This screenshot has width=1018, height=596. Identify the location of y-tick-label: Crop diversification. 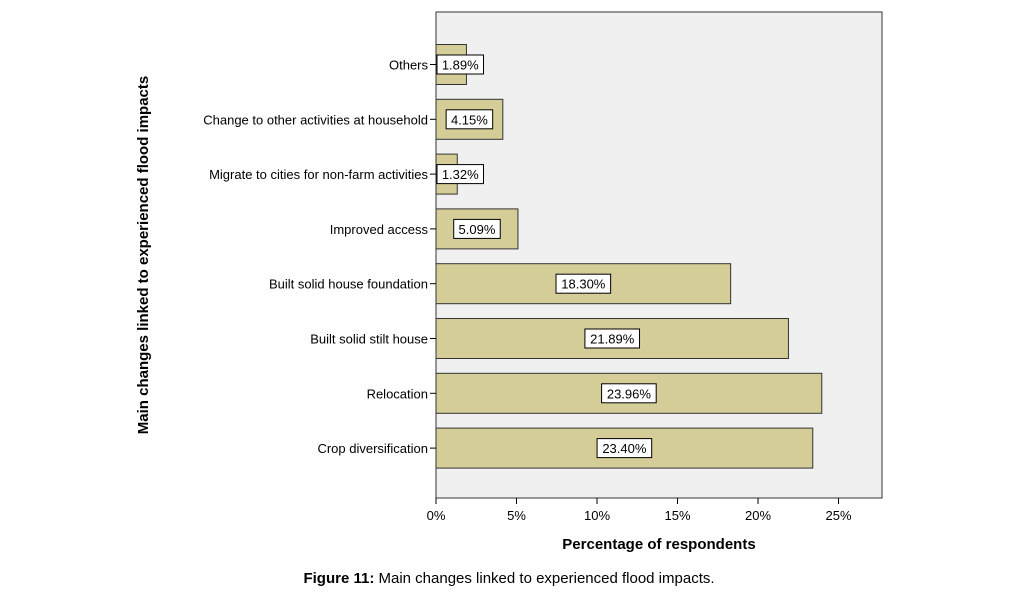
(372, 448).